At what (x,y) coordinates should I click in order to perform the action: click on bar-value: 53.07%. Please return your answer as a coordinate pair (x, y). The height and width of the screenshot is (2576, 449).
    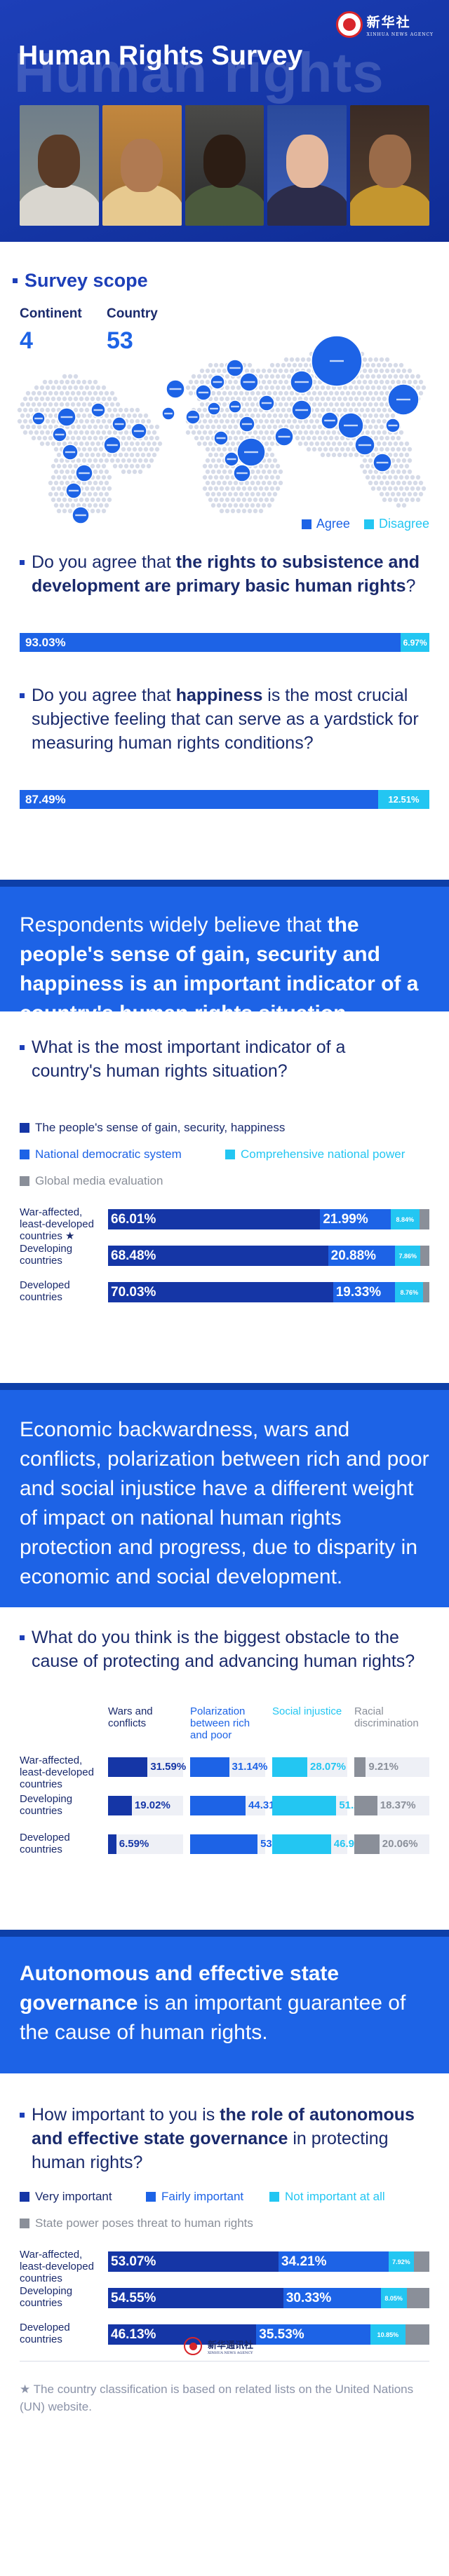
    Looking at the image, I should click on (133, 2261).